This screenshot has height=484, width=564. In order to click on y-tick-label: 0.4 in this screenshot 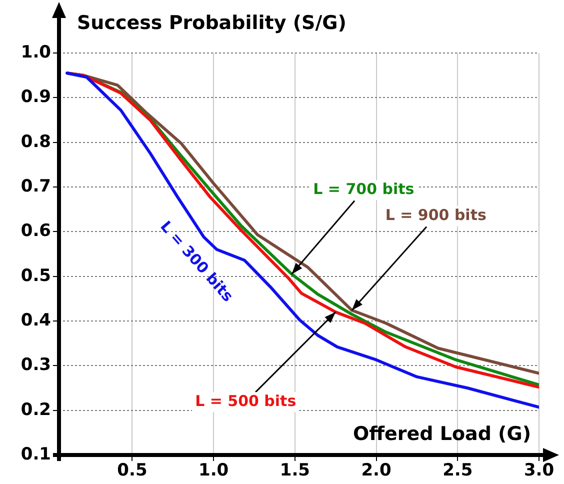, I will do `click(36, 320)`.